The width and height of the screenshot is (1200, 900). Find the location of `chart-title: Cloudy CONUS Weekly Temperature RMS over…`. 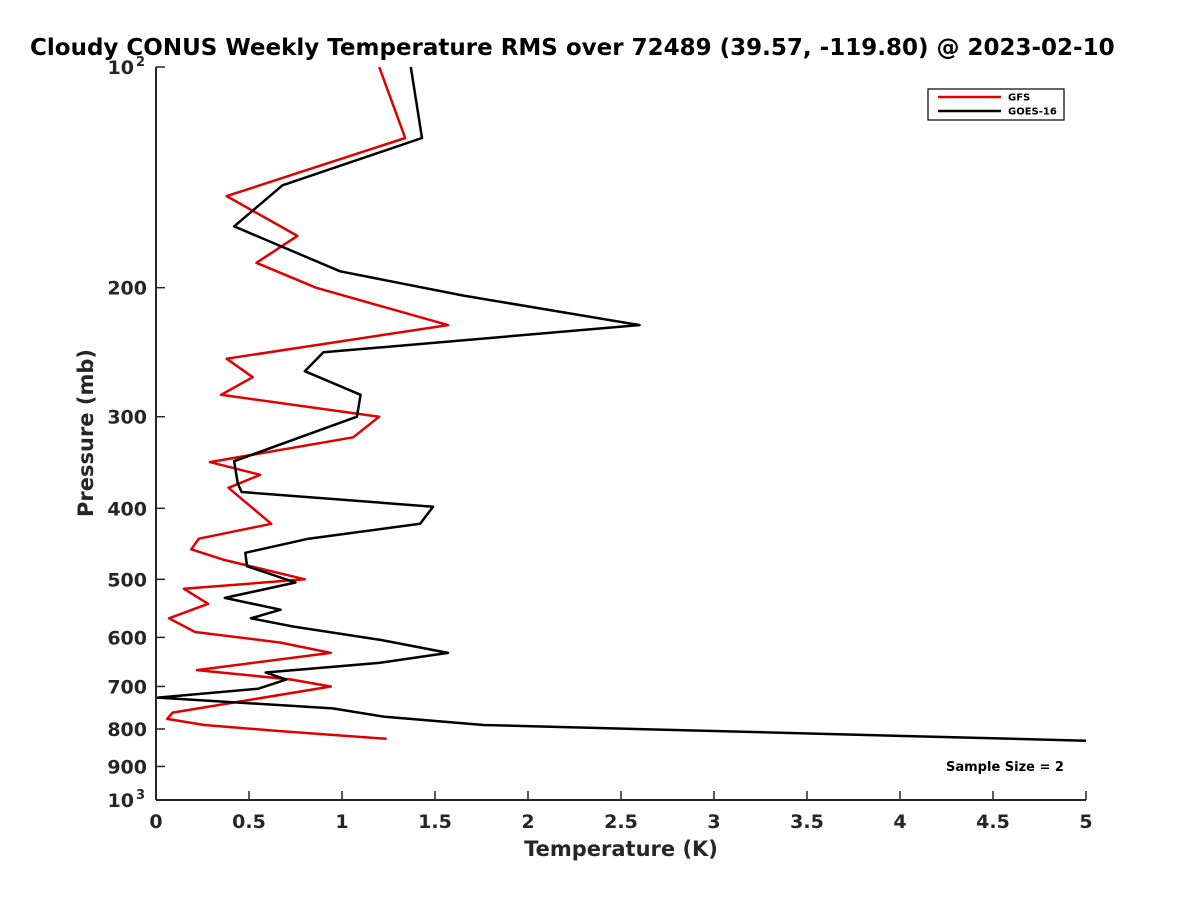

chart-title: Cloudy CONUS Weekly Temperature RMS over… is located at coordinates (572, 48).